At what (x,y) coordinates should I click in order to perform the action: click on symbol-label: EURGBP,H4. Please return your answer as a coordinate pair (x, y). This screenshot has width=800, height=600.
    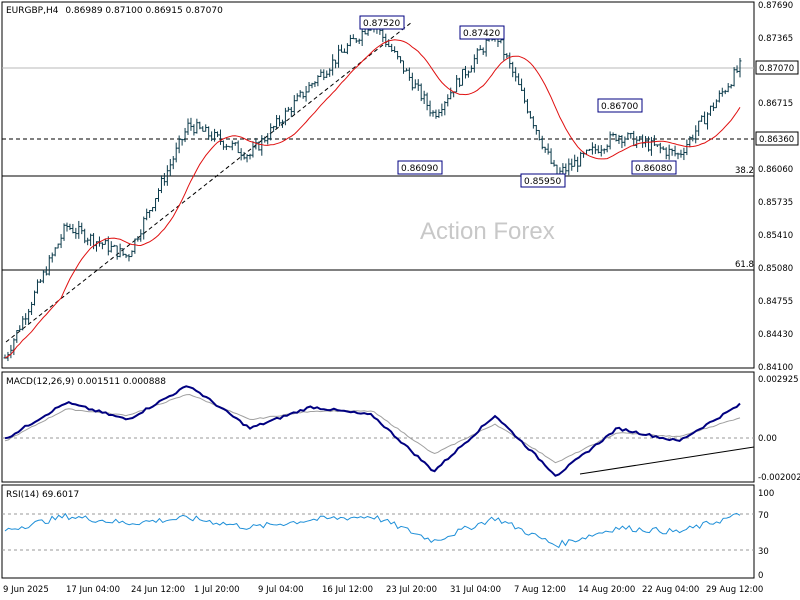
    Looking at the image, I should click on (32, 11).